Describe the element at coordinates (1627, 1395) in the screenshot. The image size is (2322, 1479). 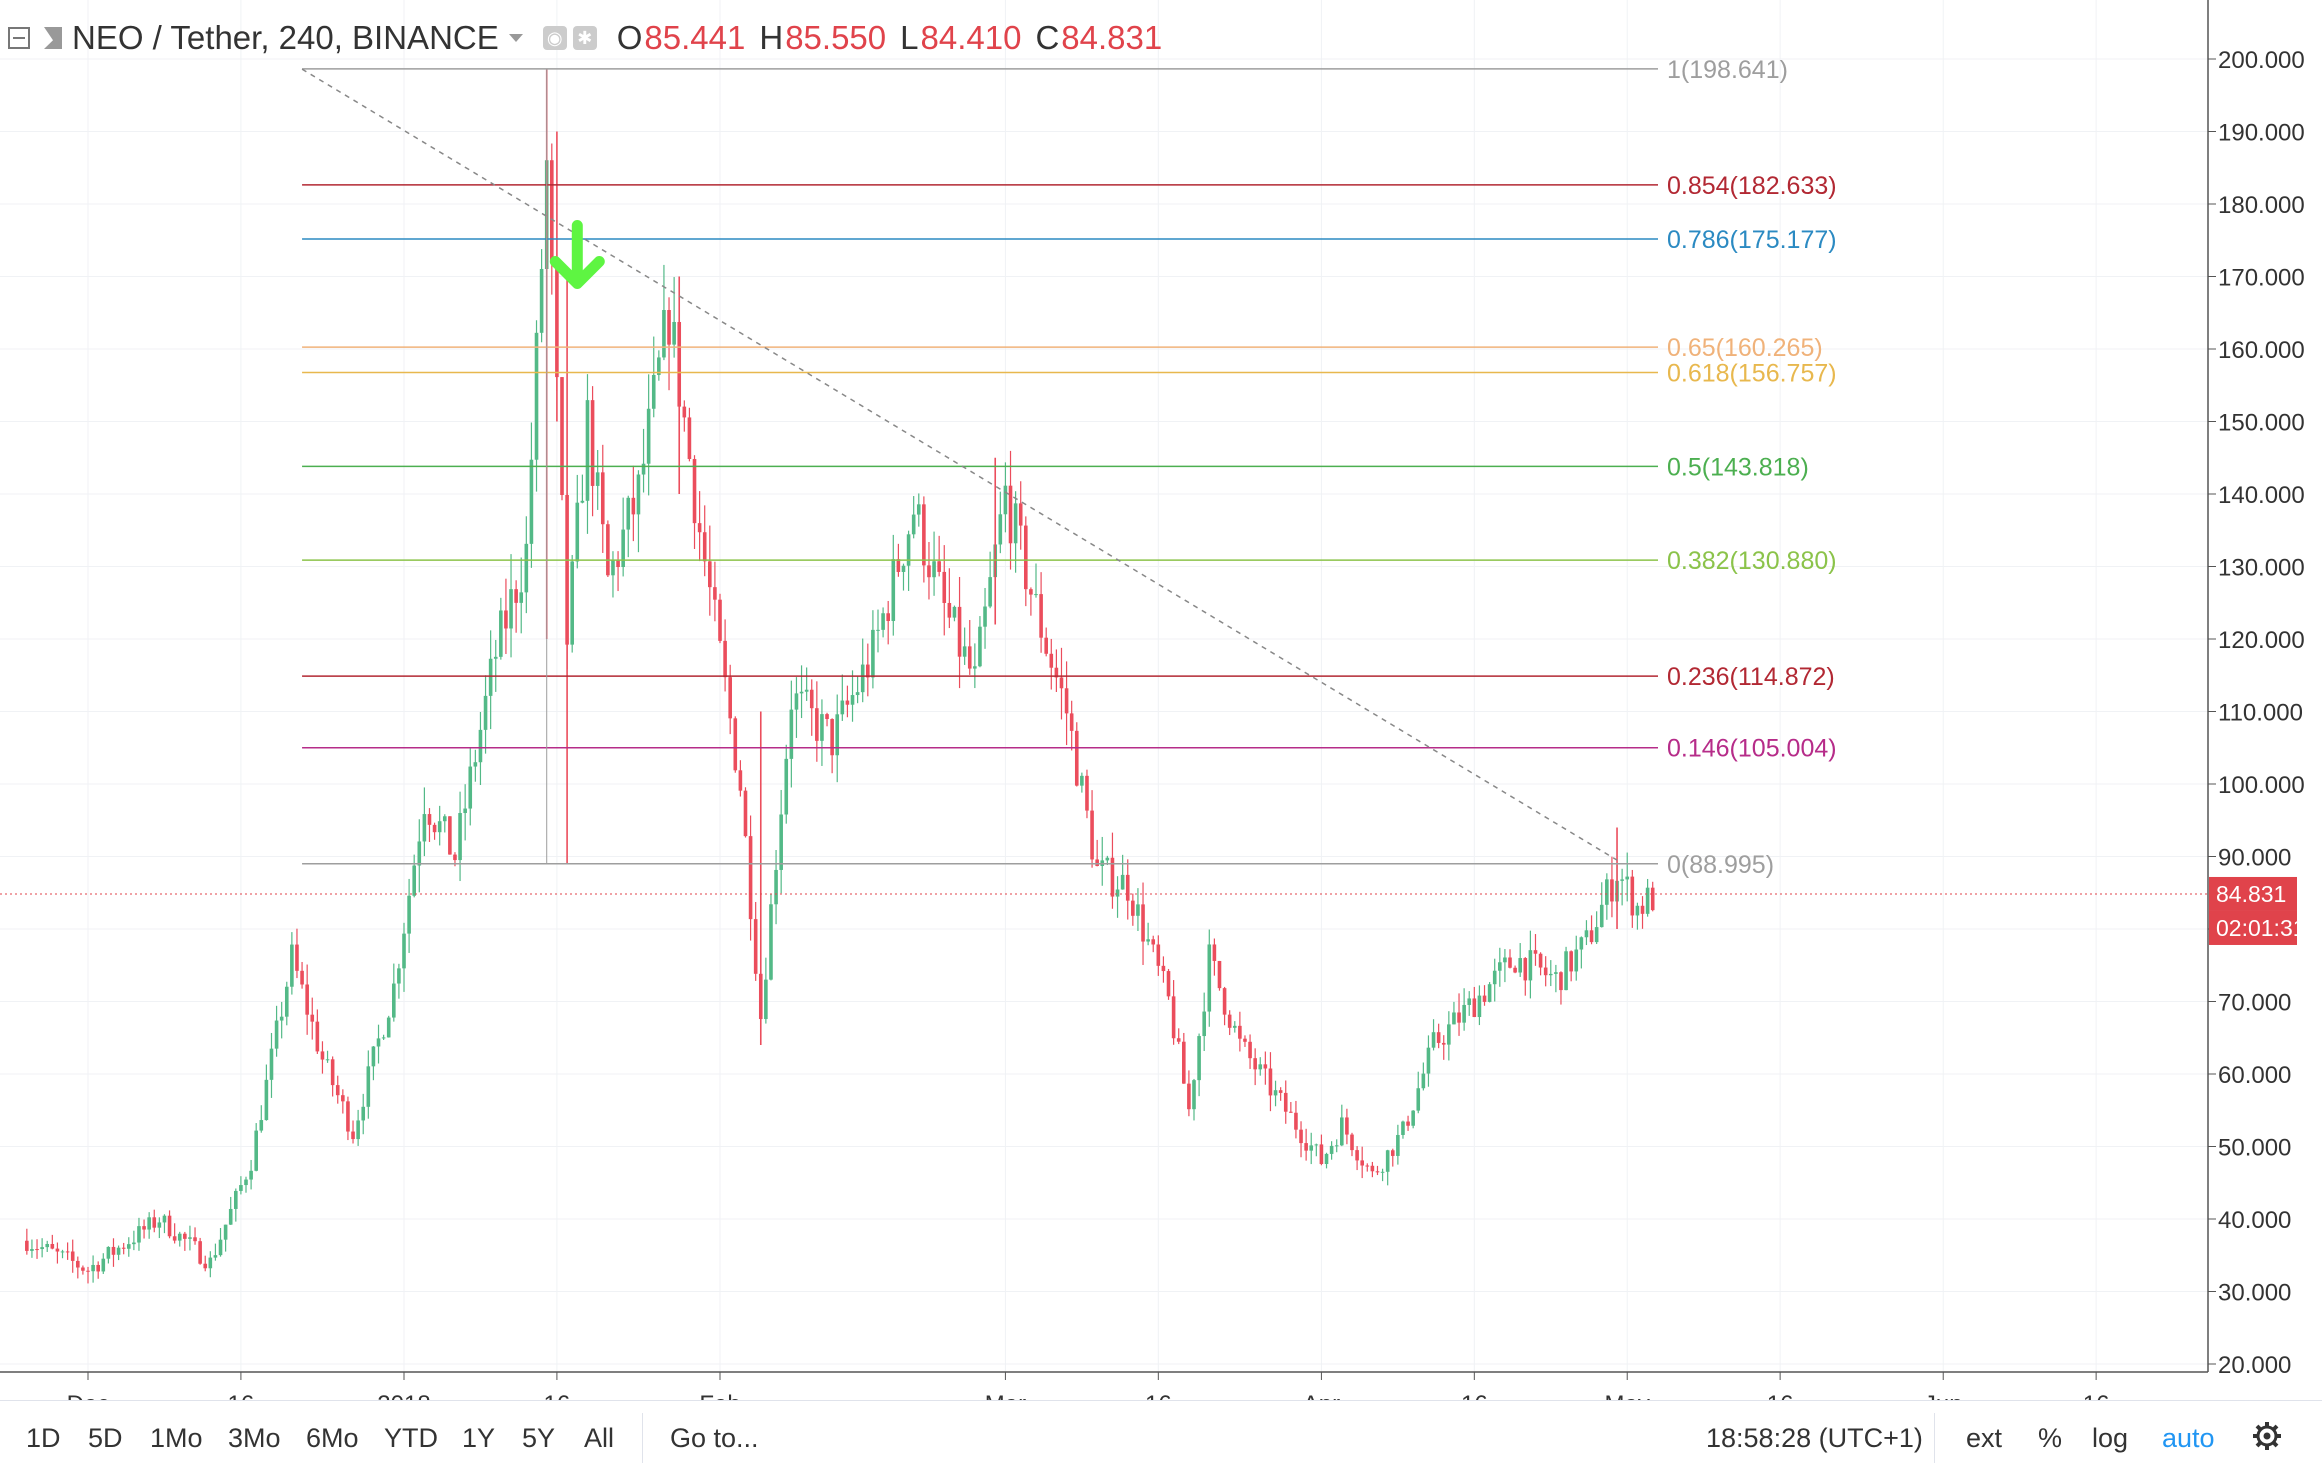
I see `time-tick-label: May` at that location.